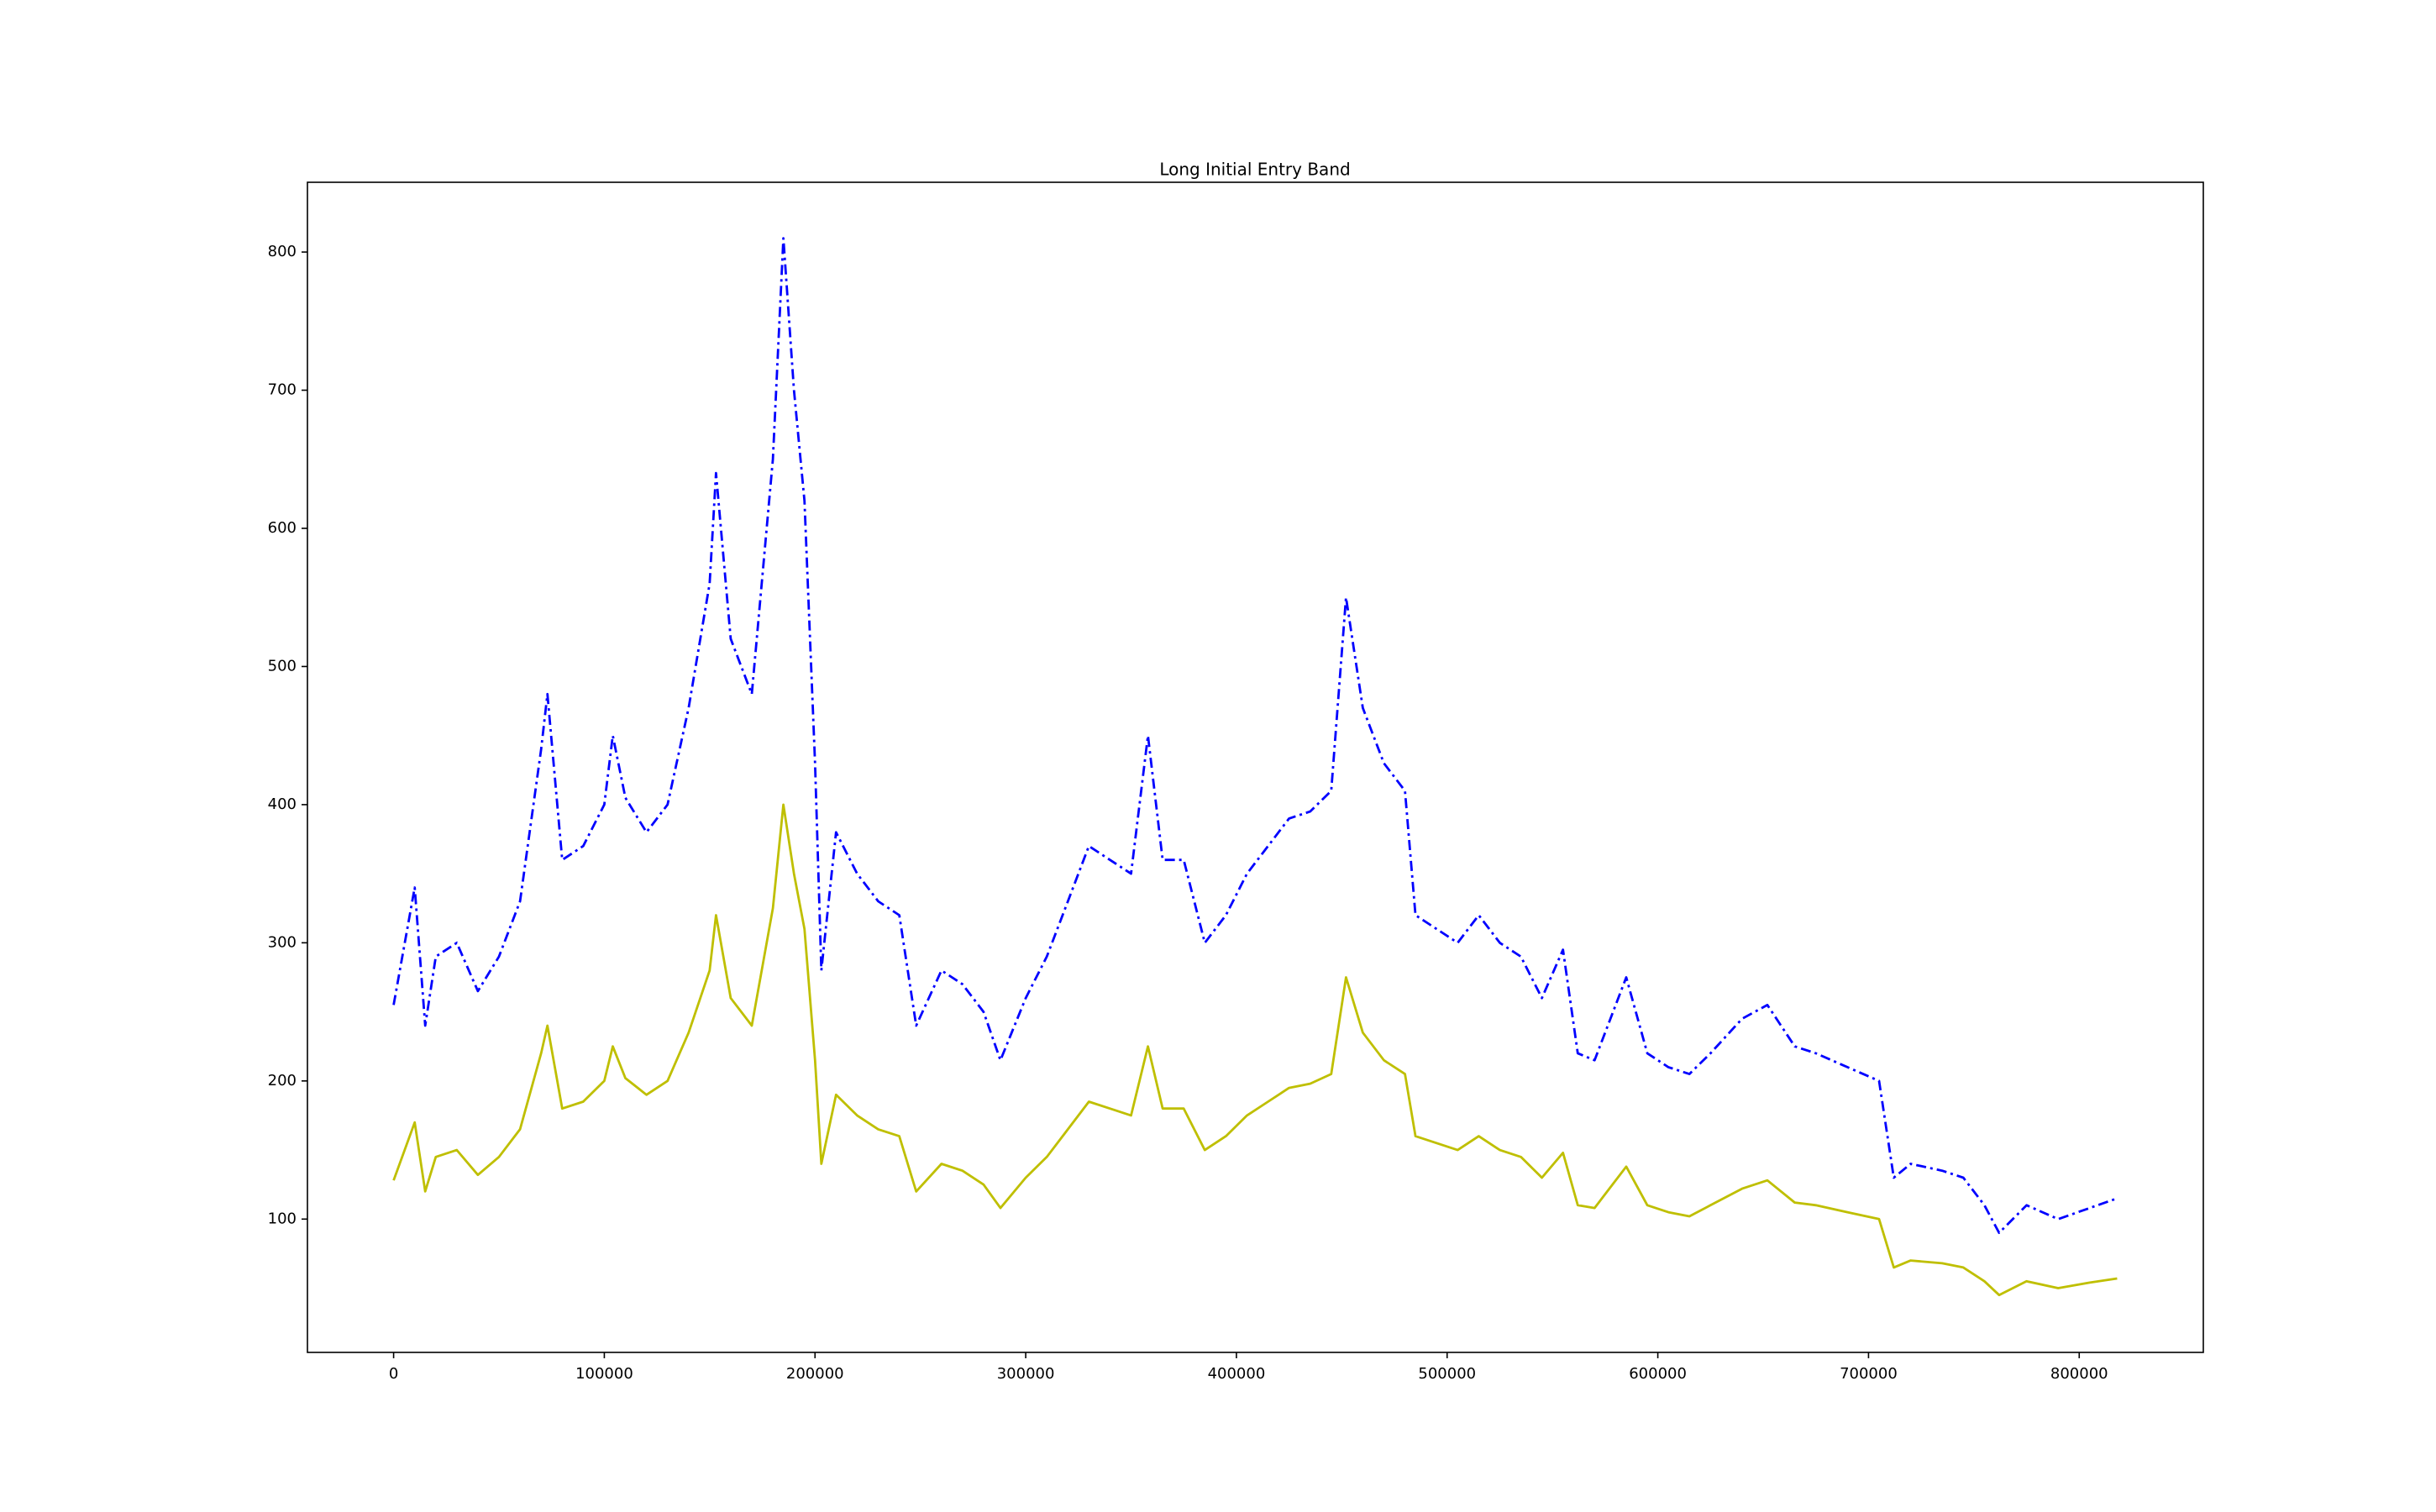 The image size is (2436, 1512). I want to click on y-tick-label: 400, so click(282, 804).